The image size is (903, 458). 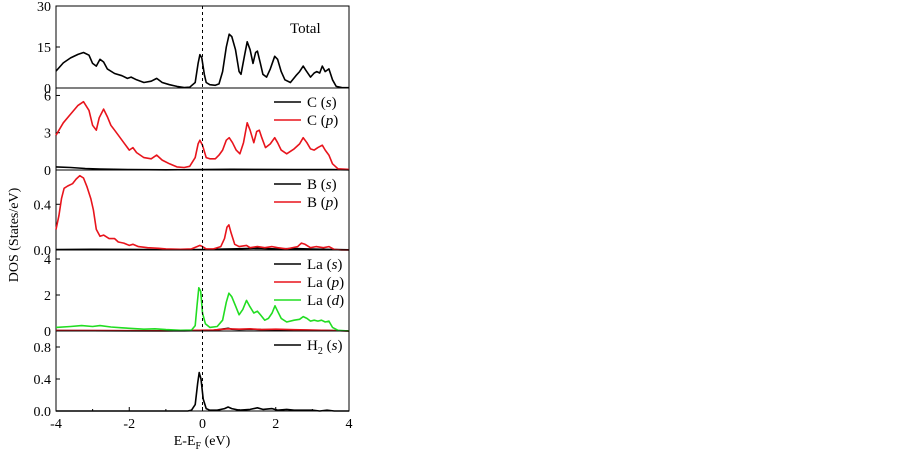 I want to click on y-tick-label-lanthanum: 2, so click(x=47, y=296).